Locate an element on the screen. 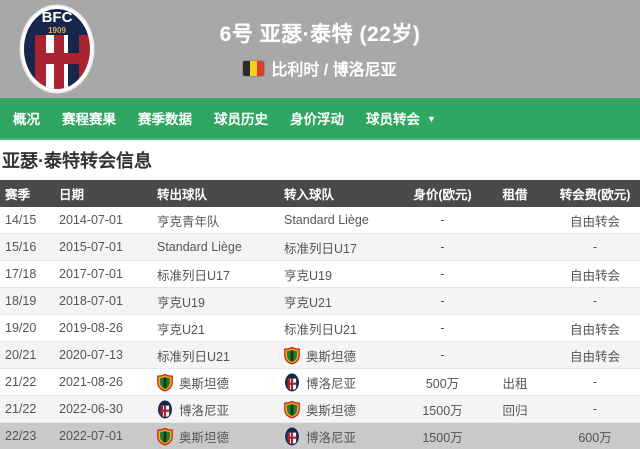 This screenshot has height=449, width=640. team-in-cell: 标准列日U21 is located at coordinates (340, 328).